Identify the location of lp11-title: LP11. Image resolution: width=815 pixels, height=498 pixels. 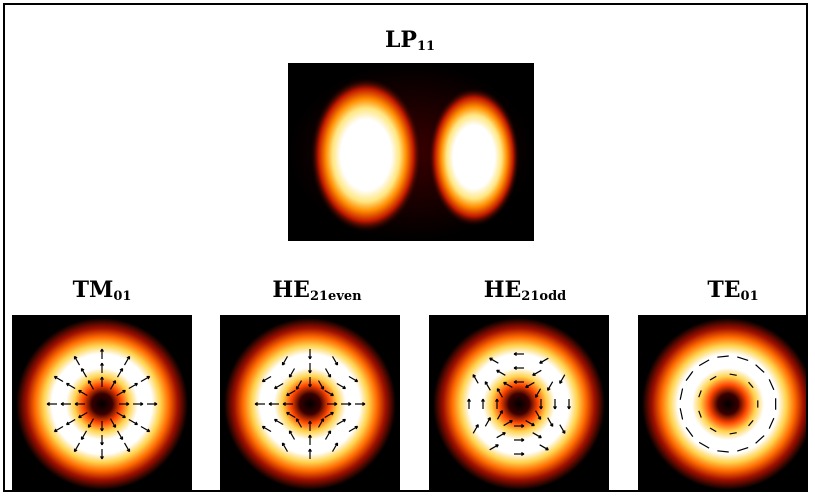
(410, 40).